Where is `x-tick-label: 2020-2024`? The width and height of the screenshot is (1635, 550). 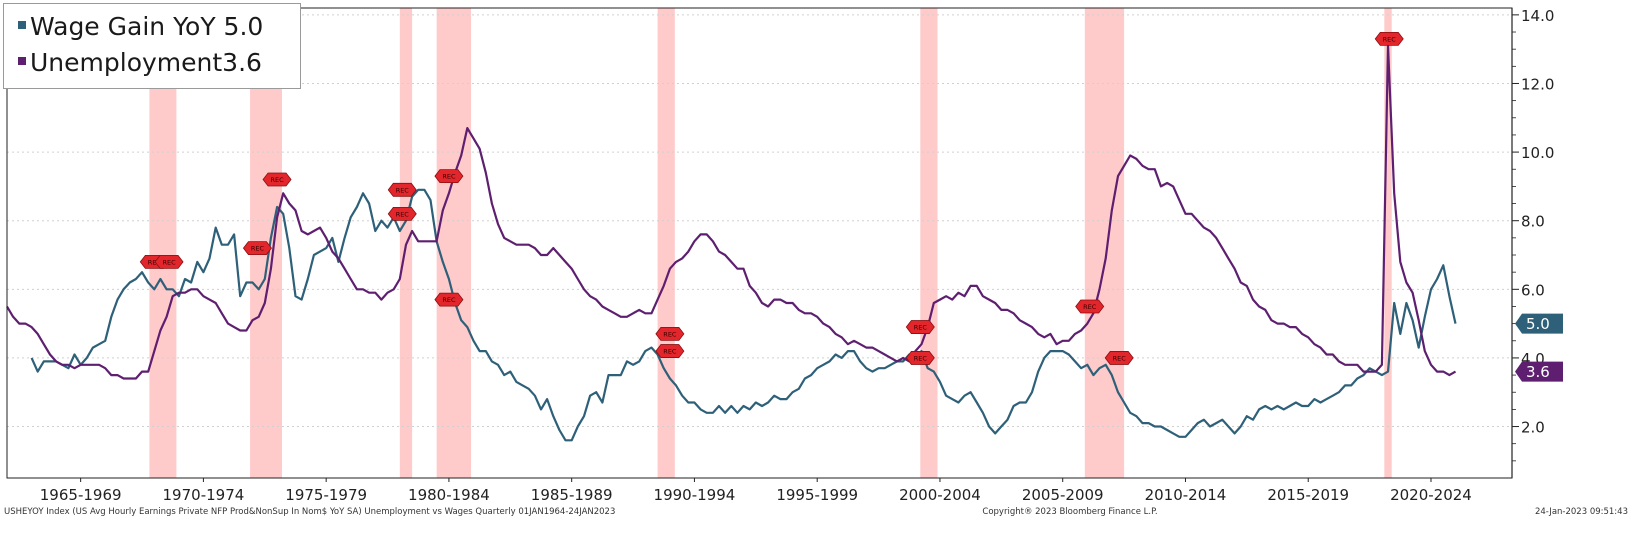 x-tick-label: 2020-2024 is located at coordinates (1431, 495).